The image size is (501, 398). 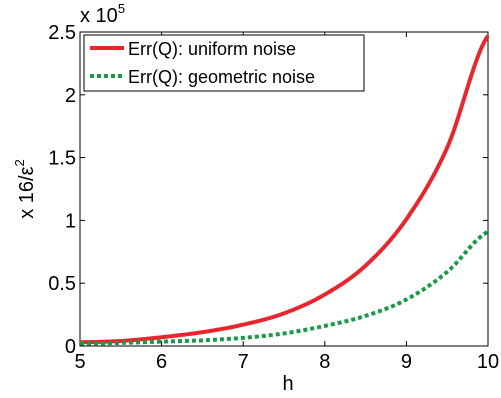 What do you see at coordinates (70, 96) in the screenshot?
I see `y-tick-label: 2` at bounding box center [70, 96].